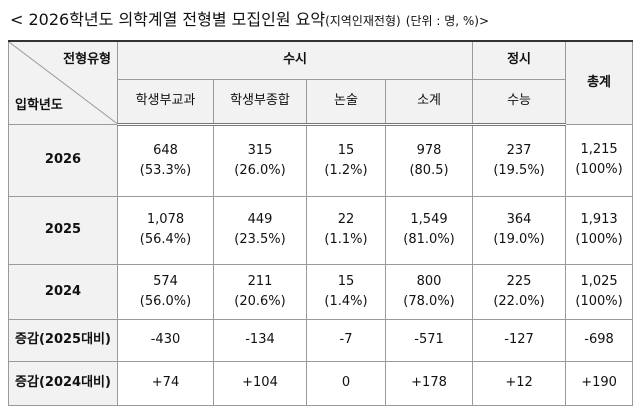 This screenshot has width=640, height=407. I want to click on table-cell: 237 (19.5%), so click(519, 160).